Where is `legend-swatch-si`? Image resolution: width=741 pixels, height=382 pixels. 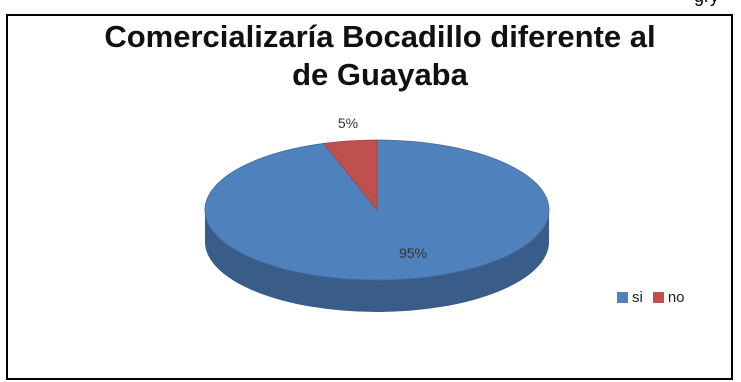 legend-swatch-si is located at coordinates (622, 297).